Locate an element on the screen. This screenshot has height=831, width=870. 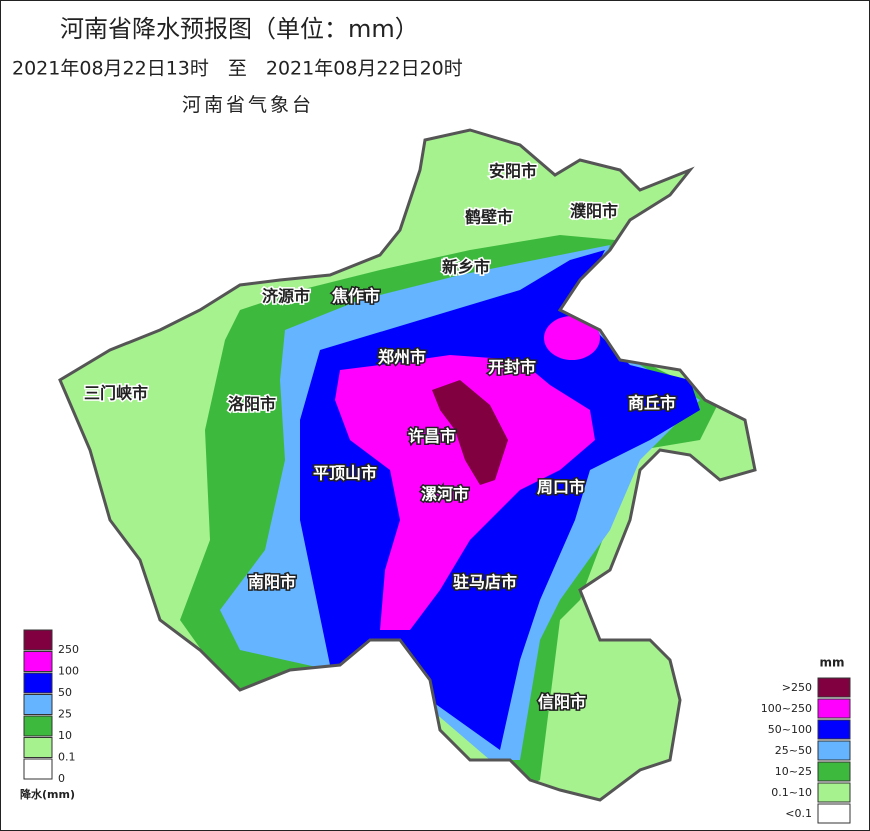
legend-right: mm >250 100~250 50~100 25~50 10~25 0.1~10 <0.1 is located at coordinates (806, 740).